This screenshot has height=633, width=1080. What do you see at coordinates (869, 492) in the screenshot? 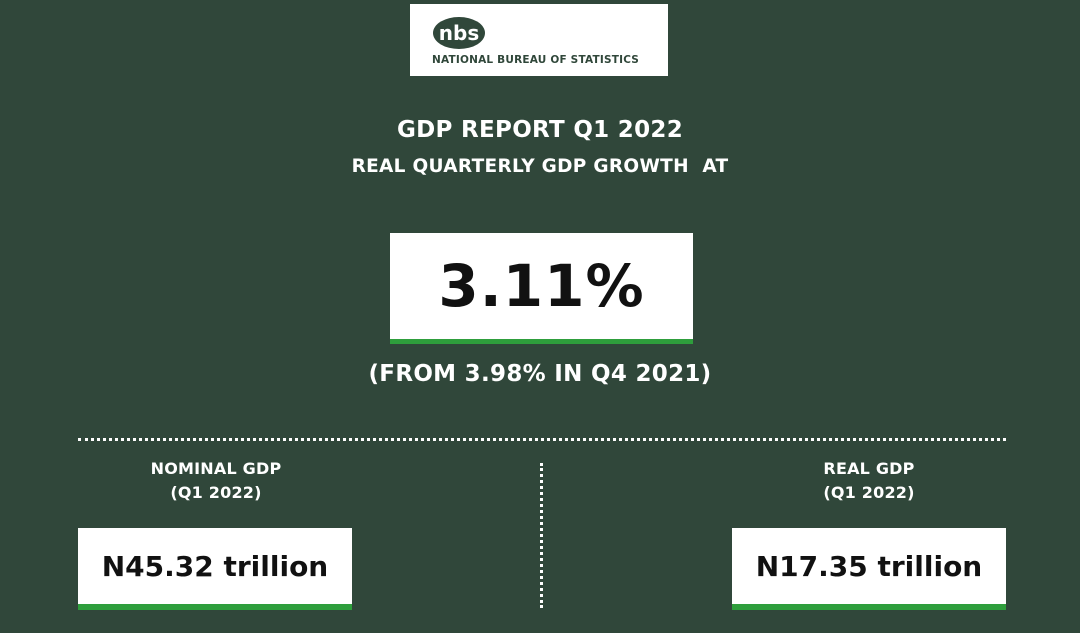
I see `real-gdp-label-line2: (Q1 2022)` at bounding box center [869, 492].